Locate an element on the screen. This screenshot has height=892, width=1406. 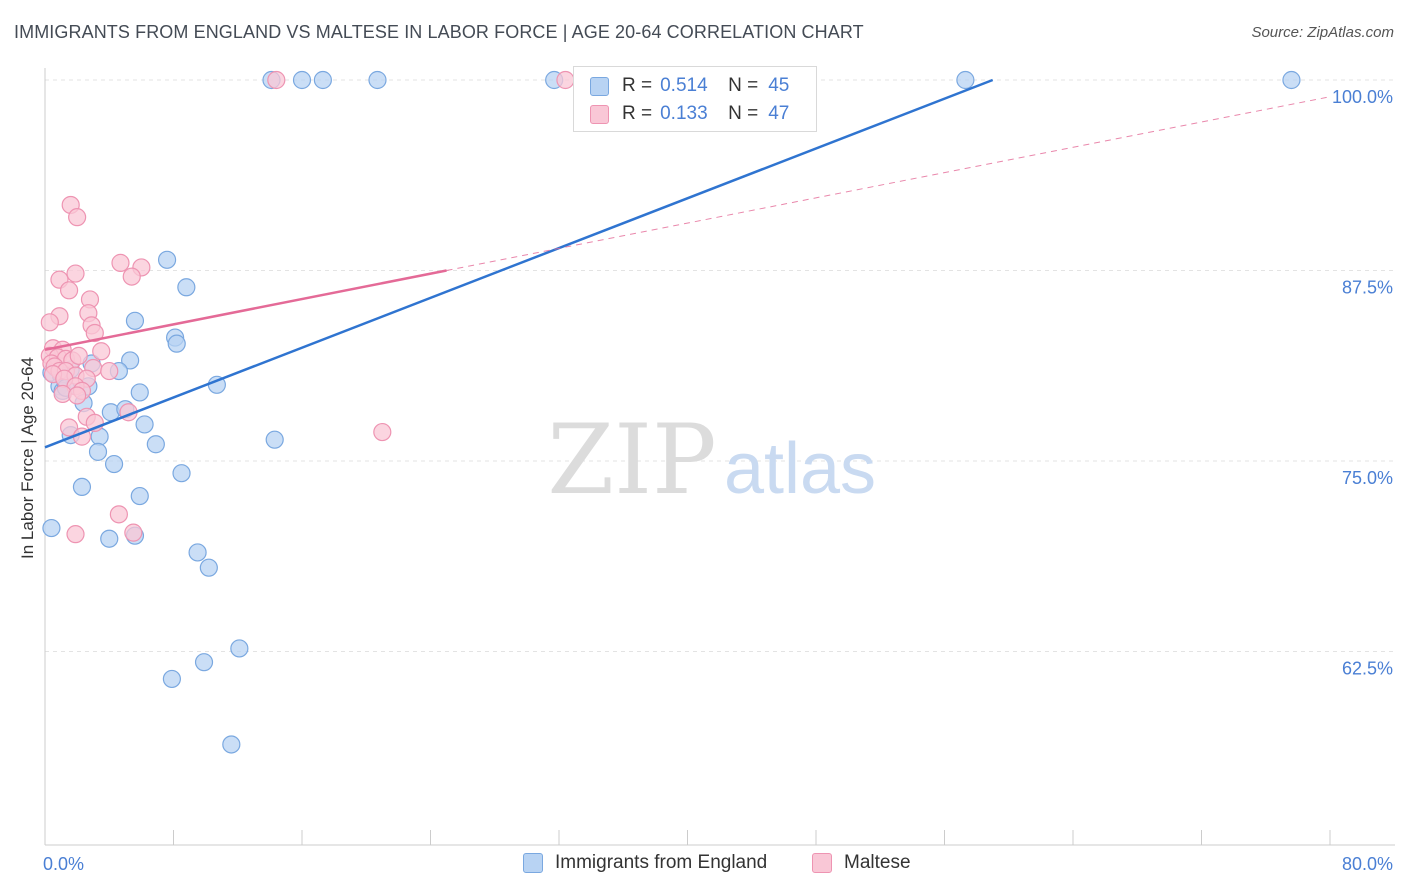
legend-row-maltese: R = 0.133 N = 47 is located at coordinates (689, 114).